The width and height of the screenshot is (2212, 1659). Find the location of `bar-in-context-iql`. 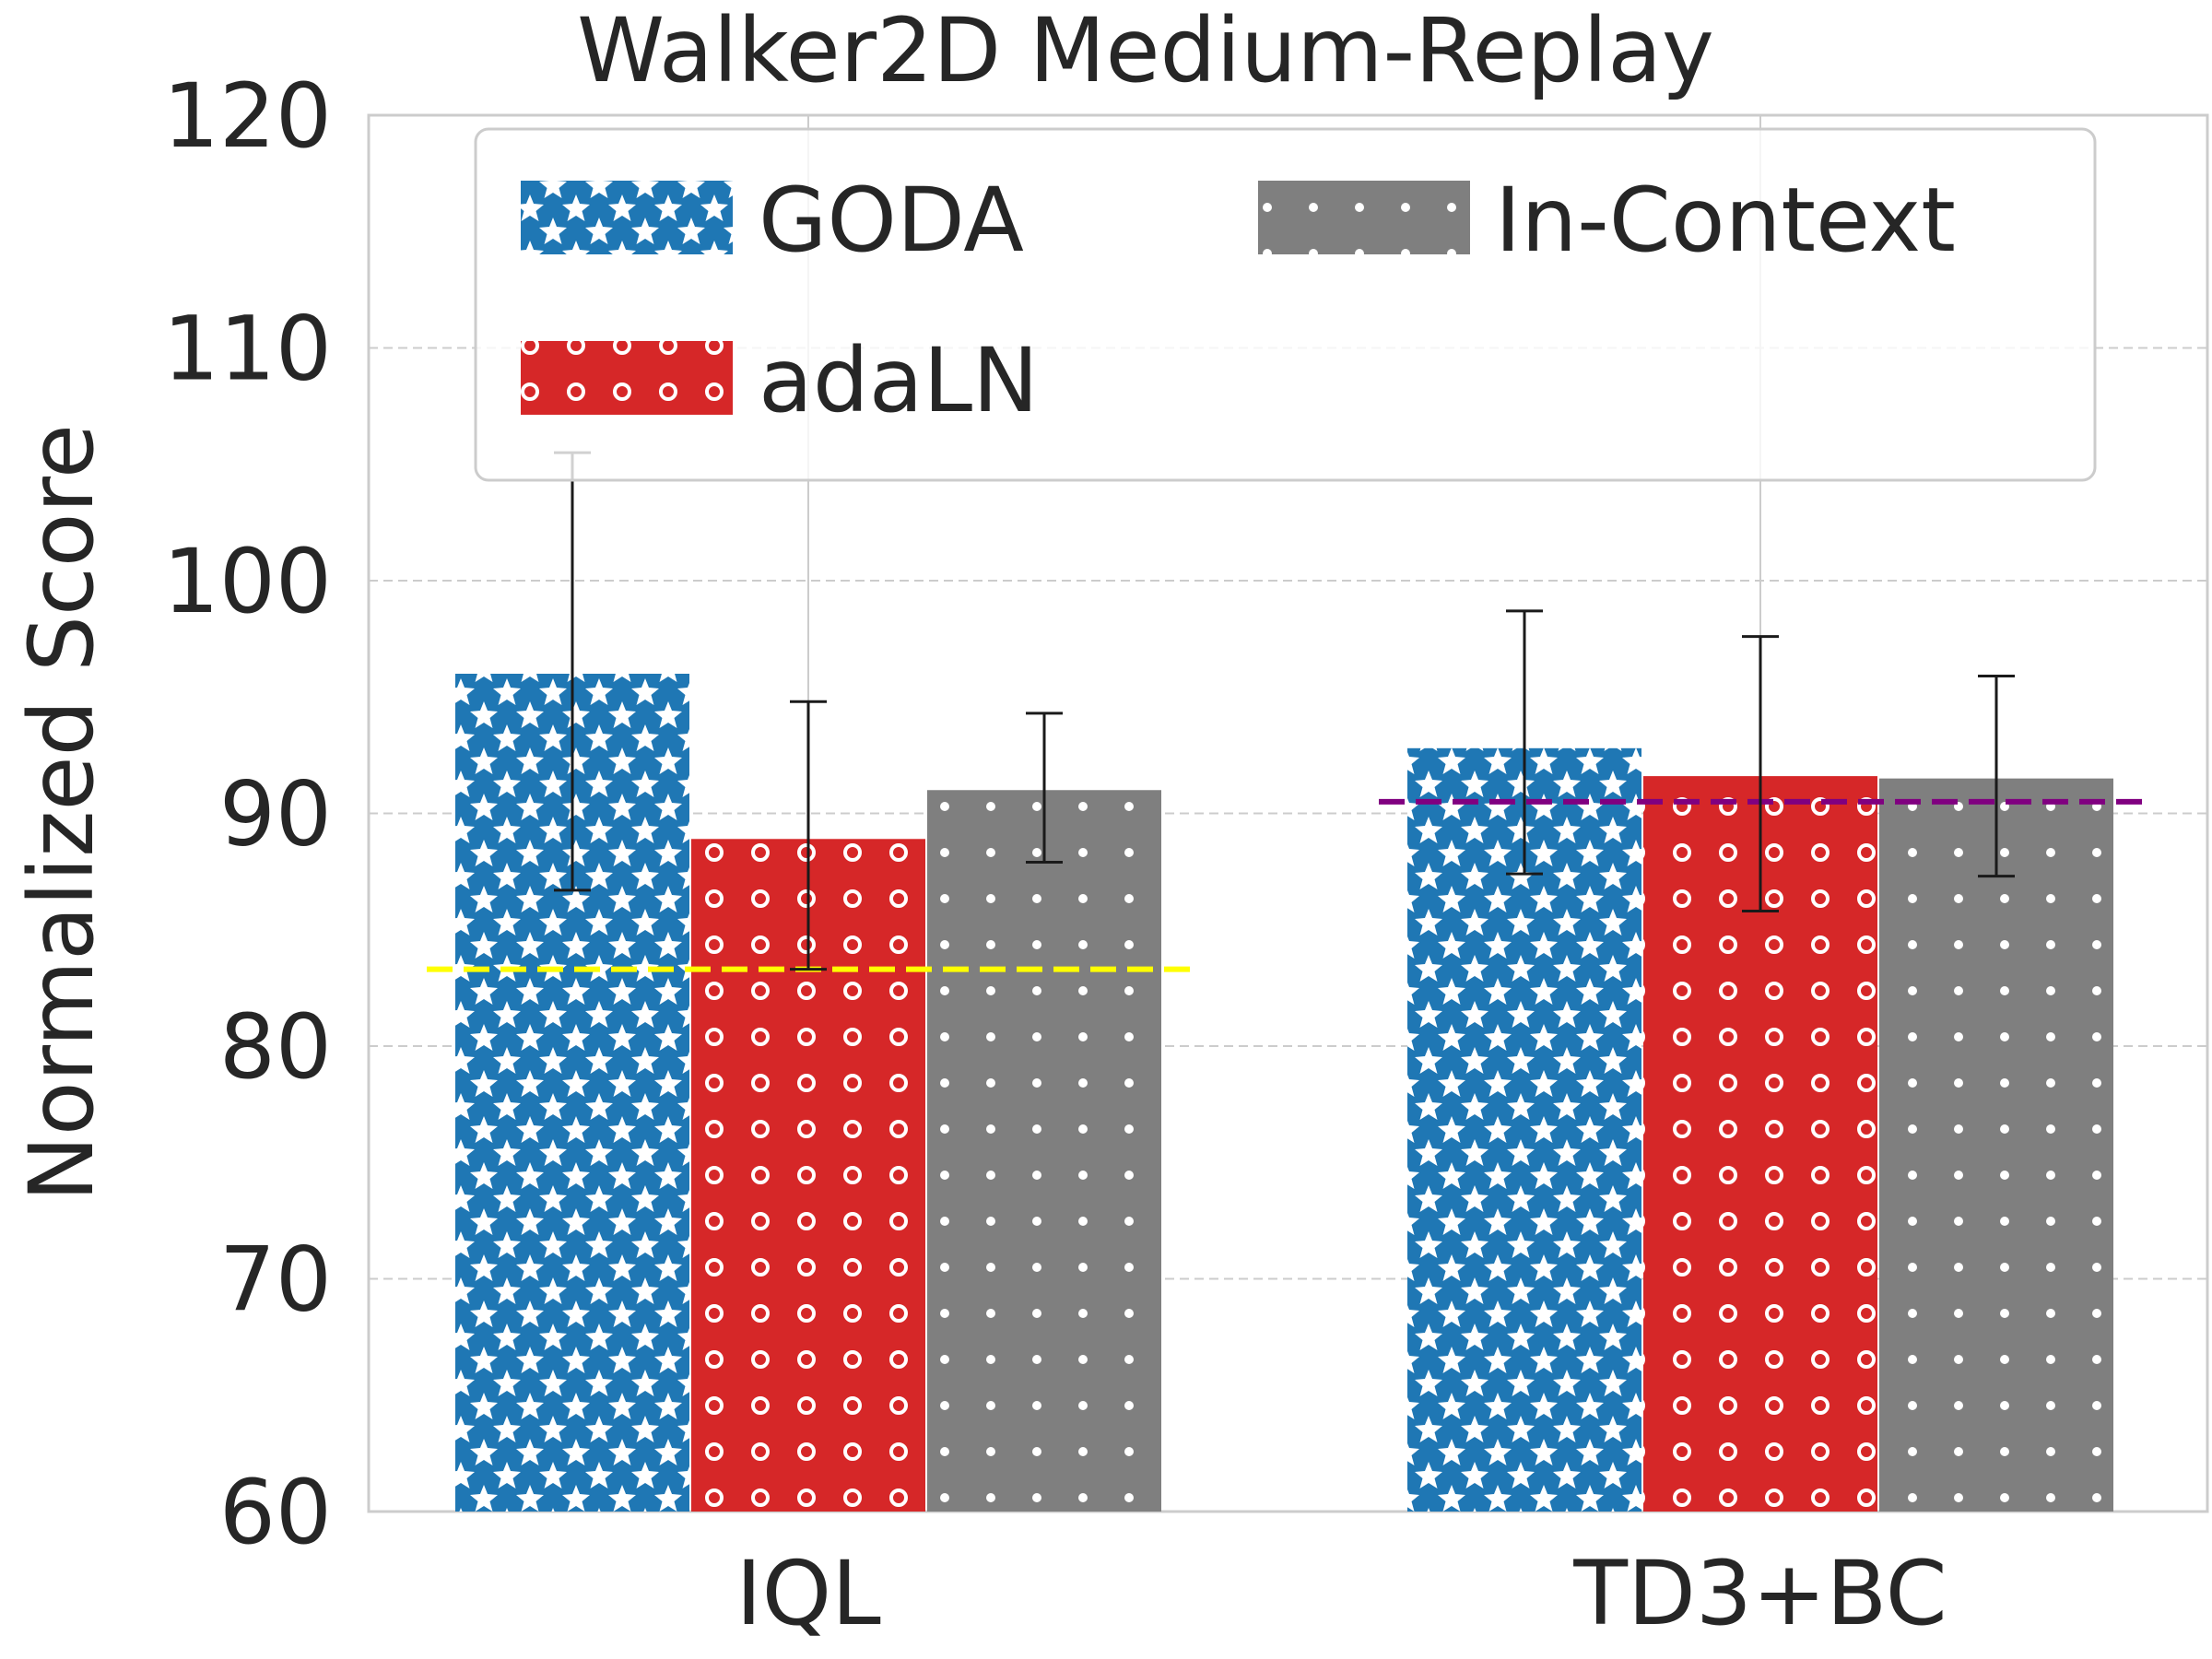

bar-in-context-iql is located at coordinates (1044, 1151).